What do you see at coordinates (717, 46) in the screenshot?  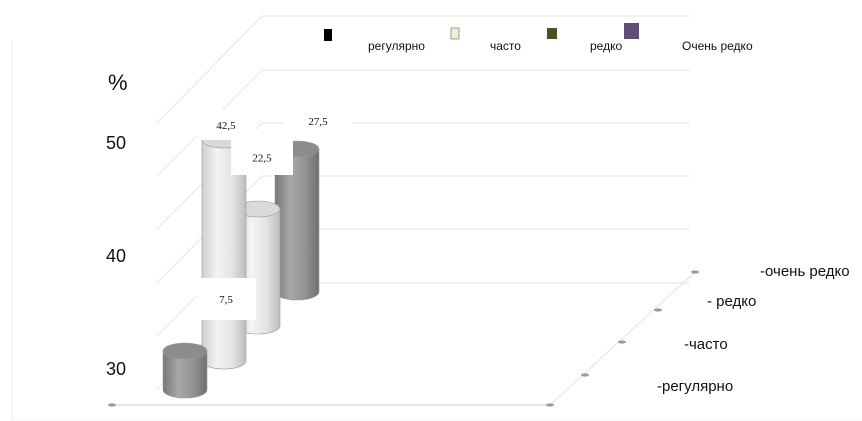 I see `legend-label-very-rarely: Очень редко` at bounding box center [717, 46].